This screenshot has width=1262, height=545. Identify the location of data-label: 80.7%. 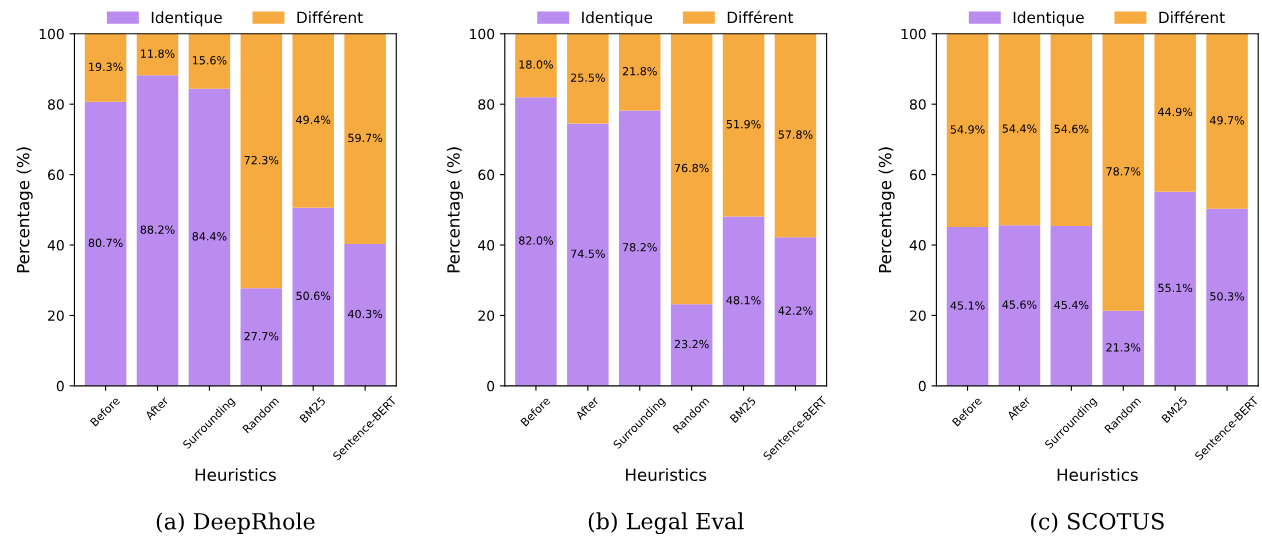
(105, 243).